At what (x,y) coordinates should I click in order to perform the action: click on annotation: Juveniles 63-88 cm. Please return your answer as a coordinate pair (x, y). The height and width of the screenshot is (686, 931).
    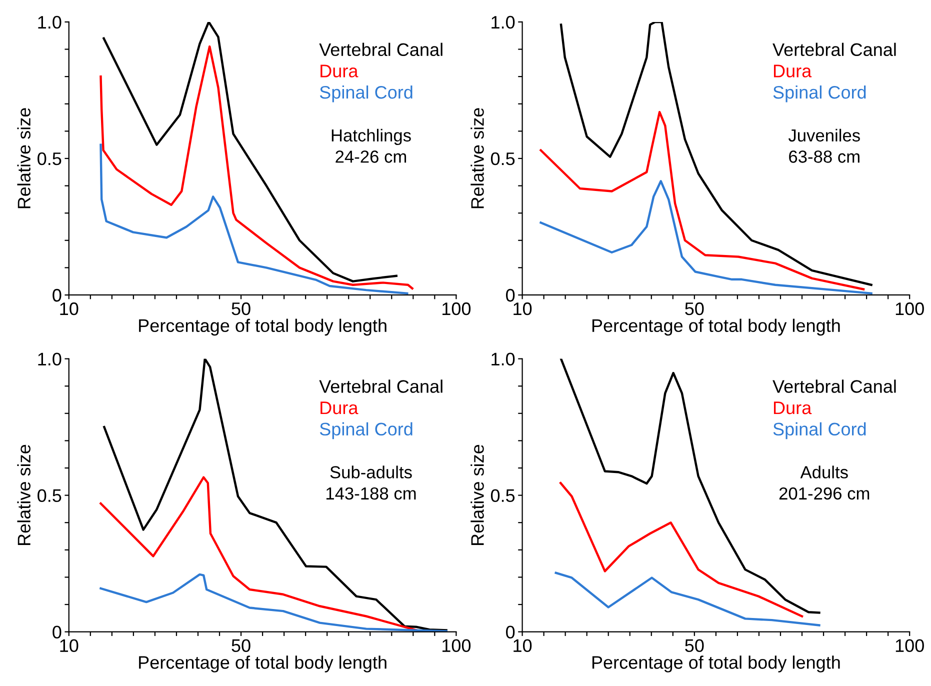
    Looking at the image, I should click on (824, 145).